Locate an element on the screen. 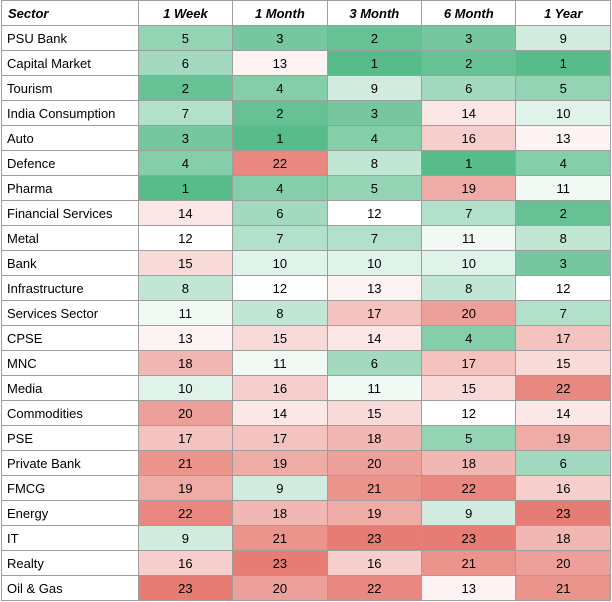  table-row: Defence 4 22 8 1 4 is located at coordinates (306, 163).